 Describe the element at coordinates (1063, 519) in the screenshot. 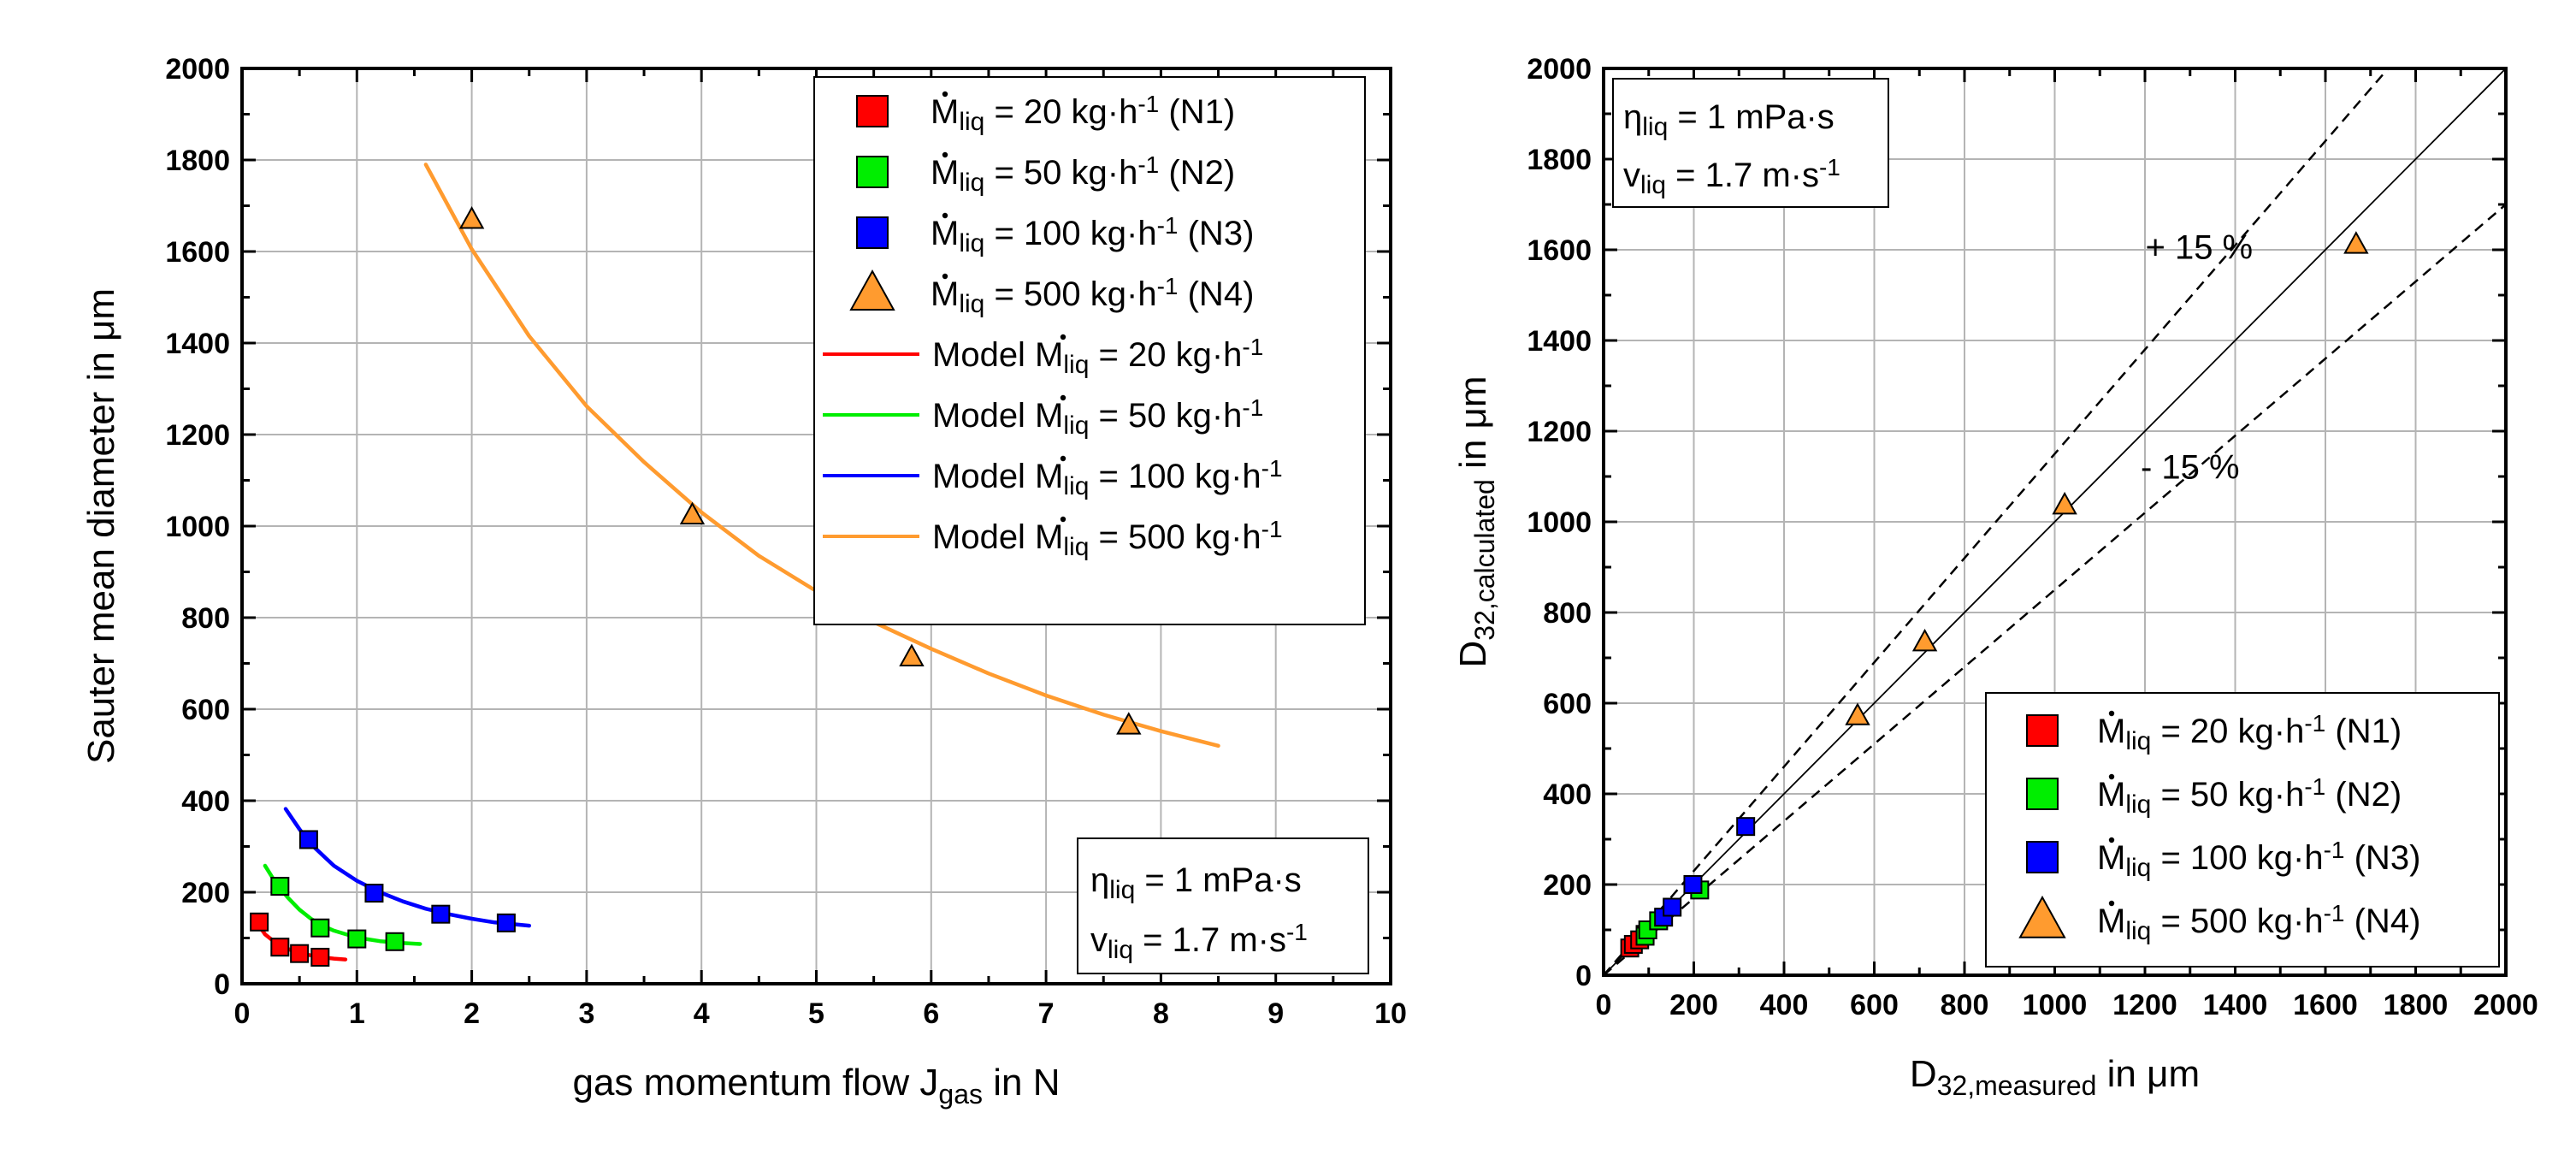

I see `legend-left-model-N4-dot` at that location.